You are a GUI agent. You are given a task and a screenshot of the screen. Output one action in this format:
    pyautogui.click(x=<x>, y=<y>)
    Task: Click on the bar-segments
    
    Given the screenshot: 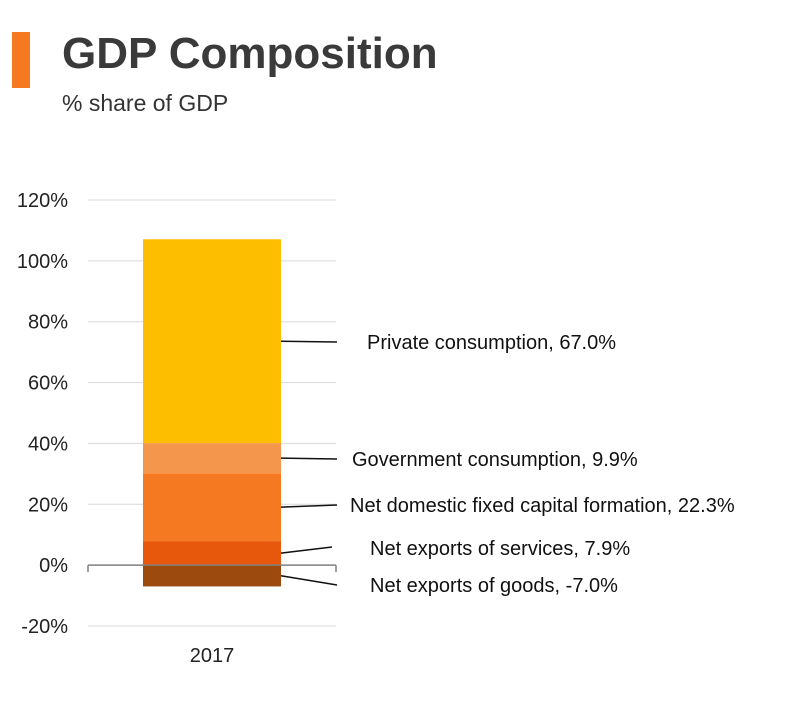 What is the action you would take?
    pyautogui.click(x=212, y=413)
    